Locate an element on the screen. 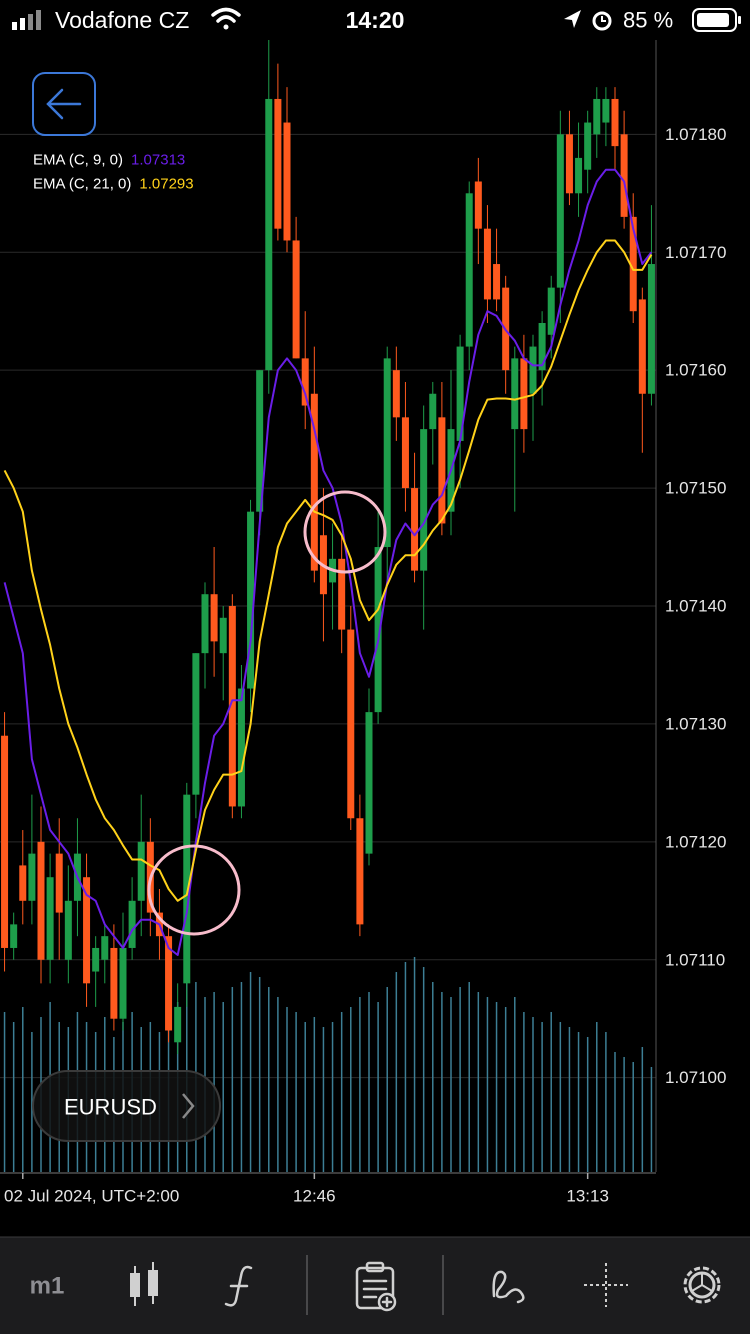 This screenshot has height=1334, width=750. alarm-icon is located at coordinates (602, 21).